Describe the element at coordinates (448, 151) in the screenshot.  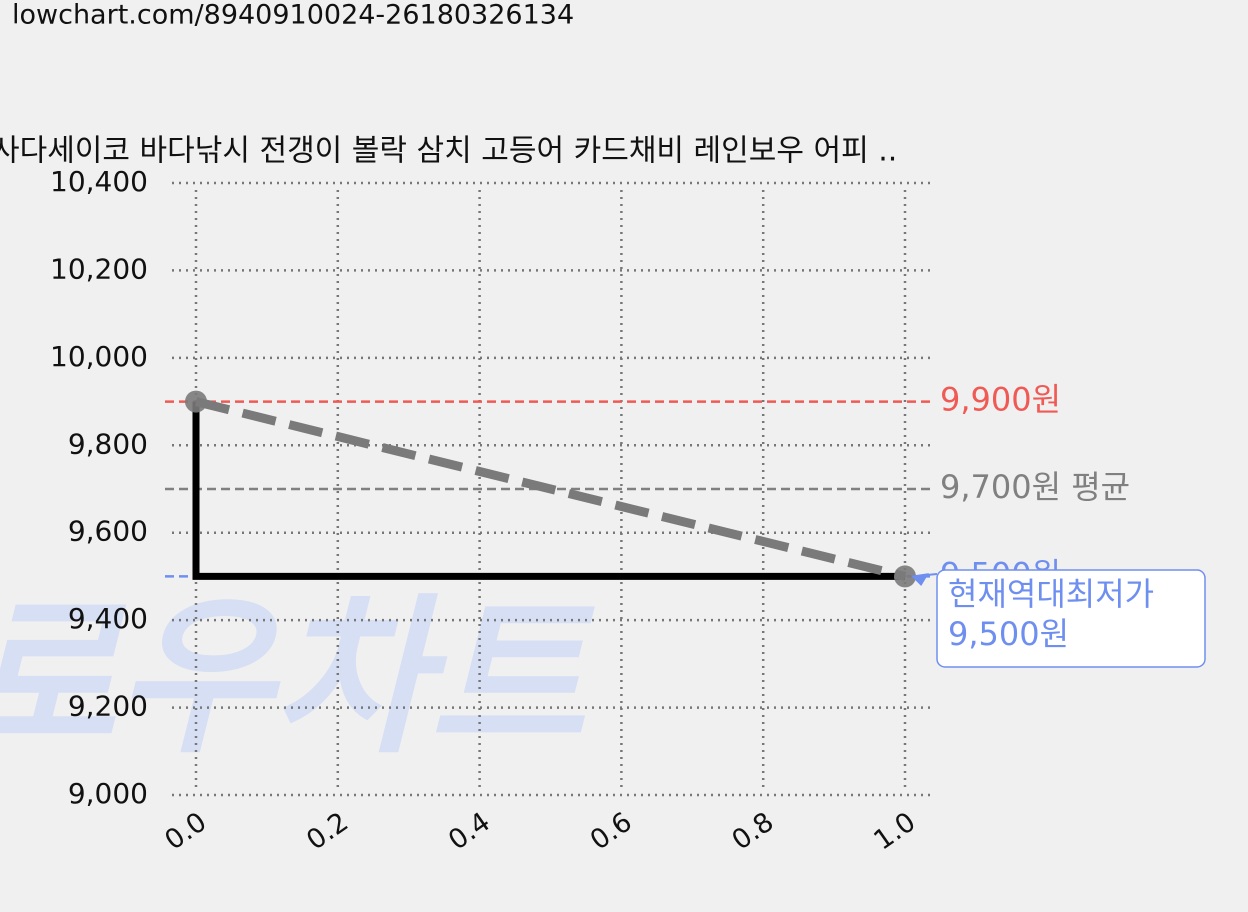
I see `chart-title: 사다세이코 바다낚시 전갱이 볼락 삼치 고등어 카드채비 레인보우 어피 ..` at that location.